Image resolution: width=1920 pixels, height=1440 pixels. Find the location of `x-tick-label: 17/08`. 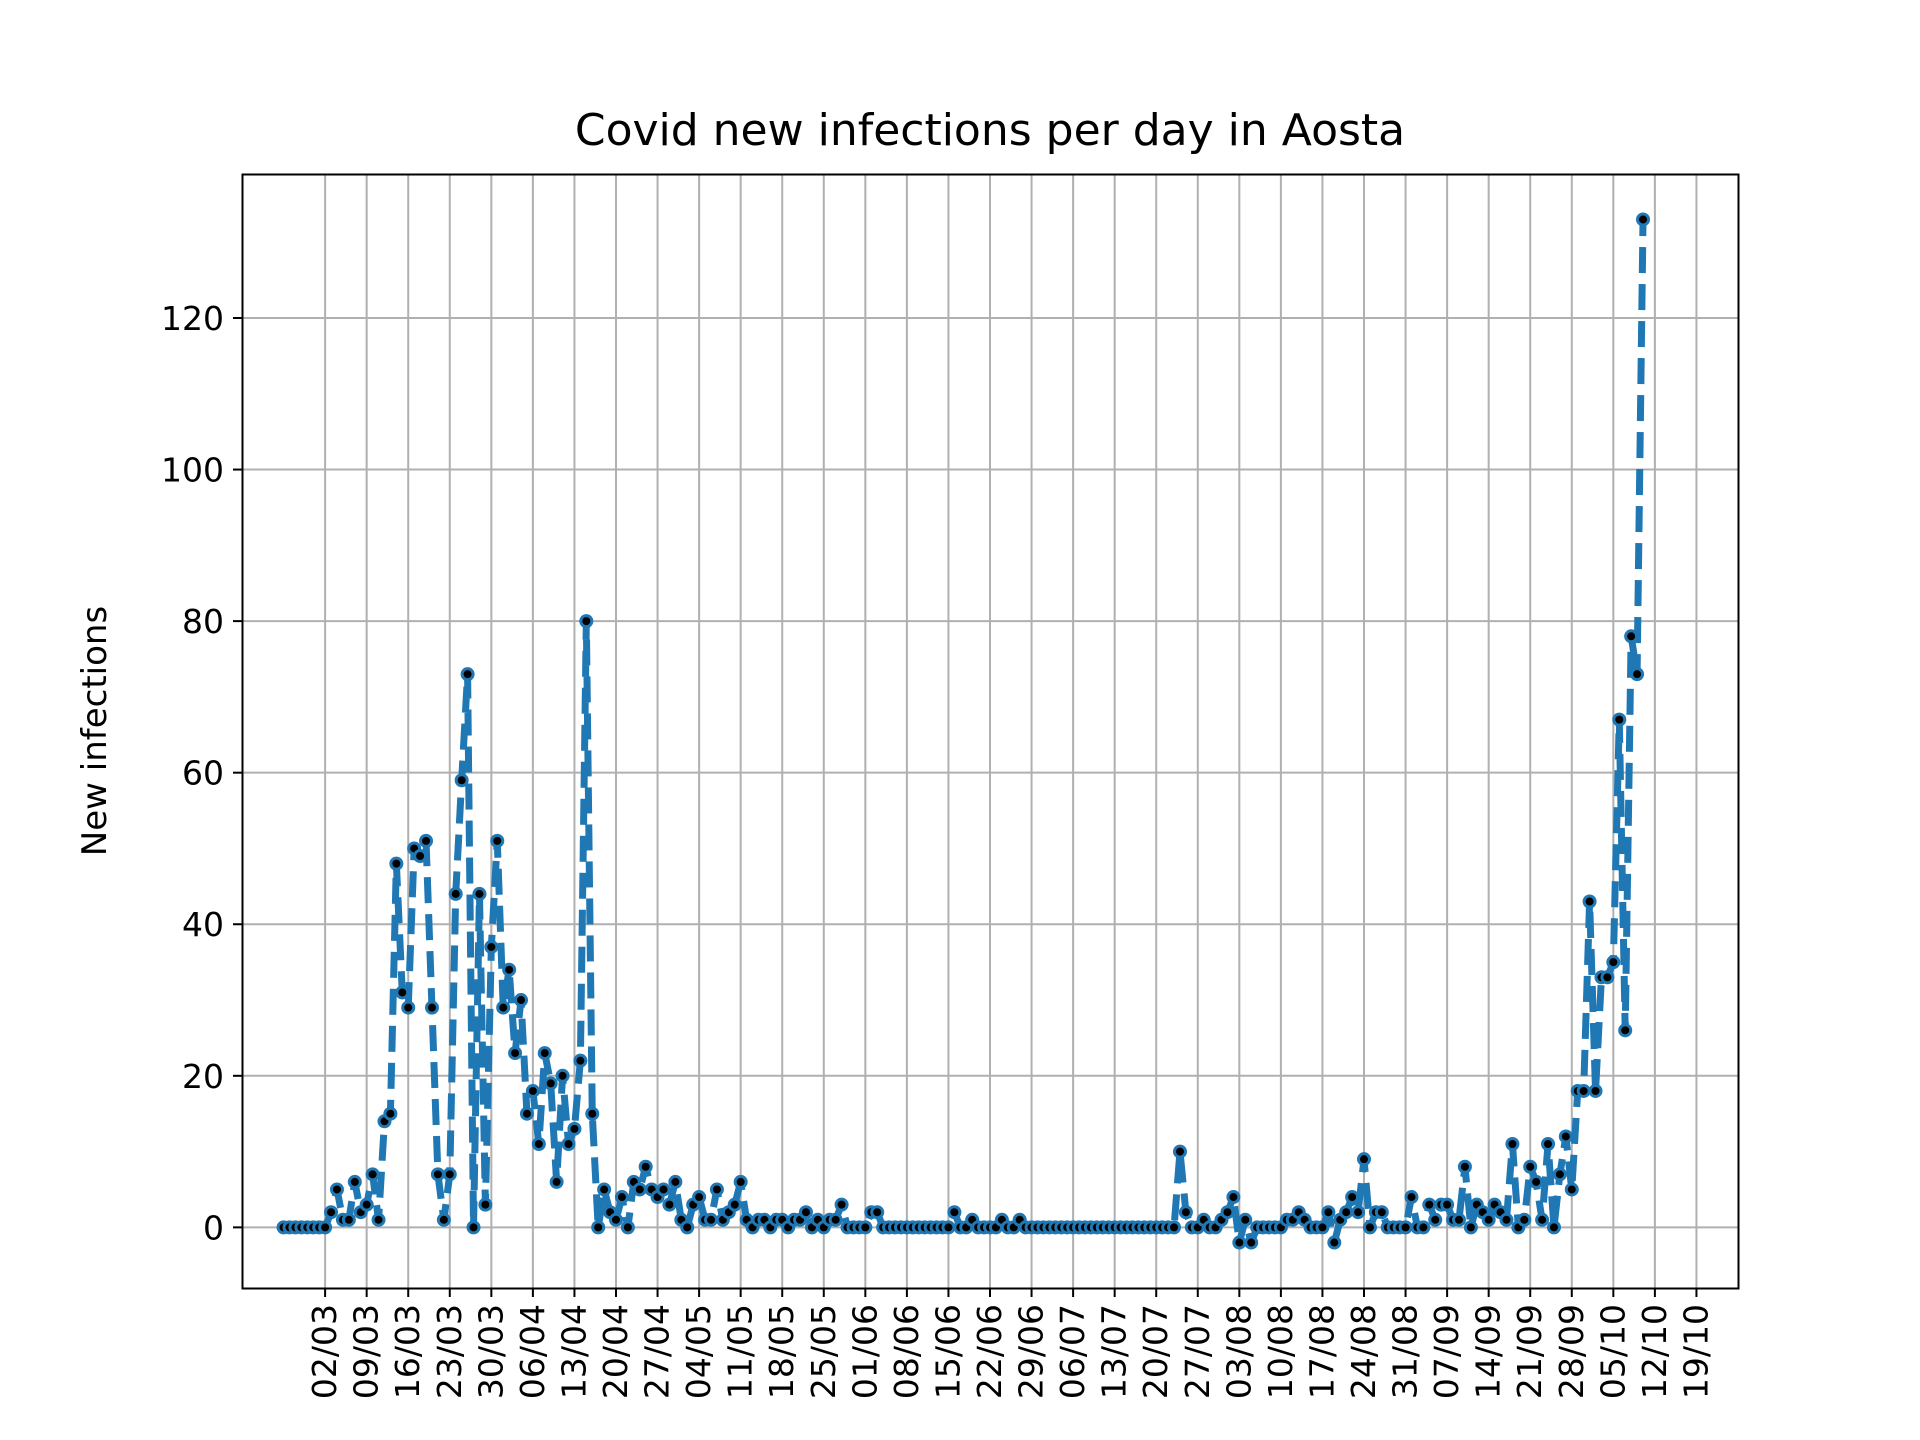

x-tick-label: 17/08 is located at coordinates (1321, 1351).